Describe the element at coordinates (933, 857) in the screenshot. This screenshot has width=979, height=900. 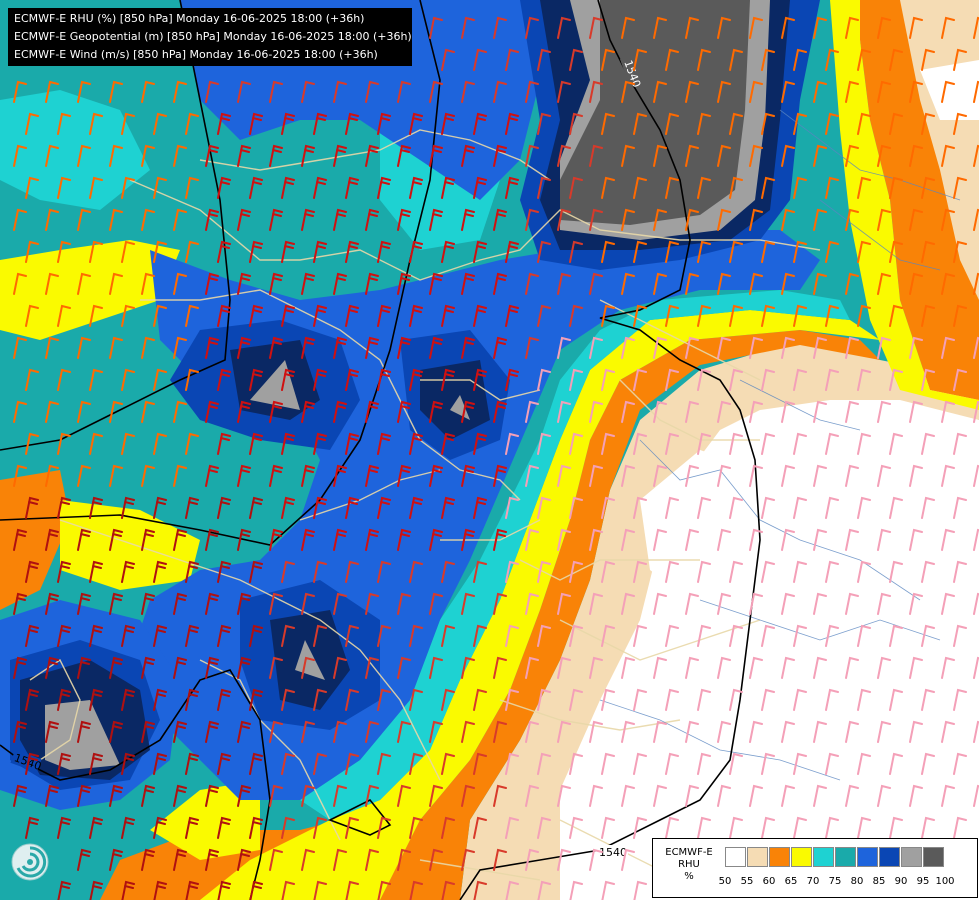
I see `legend-swatch` at that location.